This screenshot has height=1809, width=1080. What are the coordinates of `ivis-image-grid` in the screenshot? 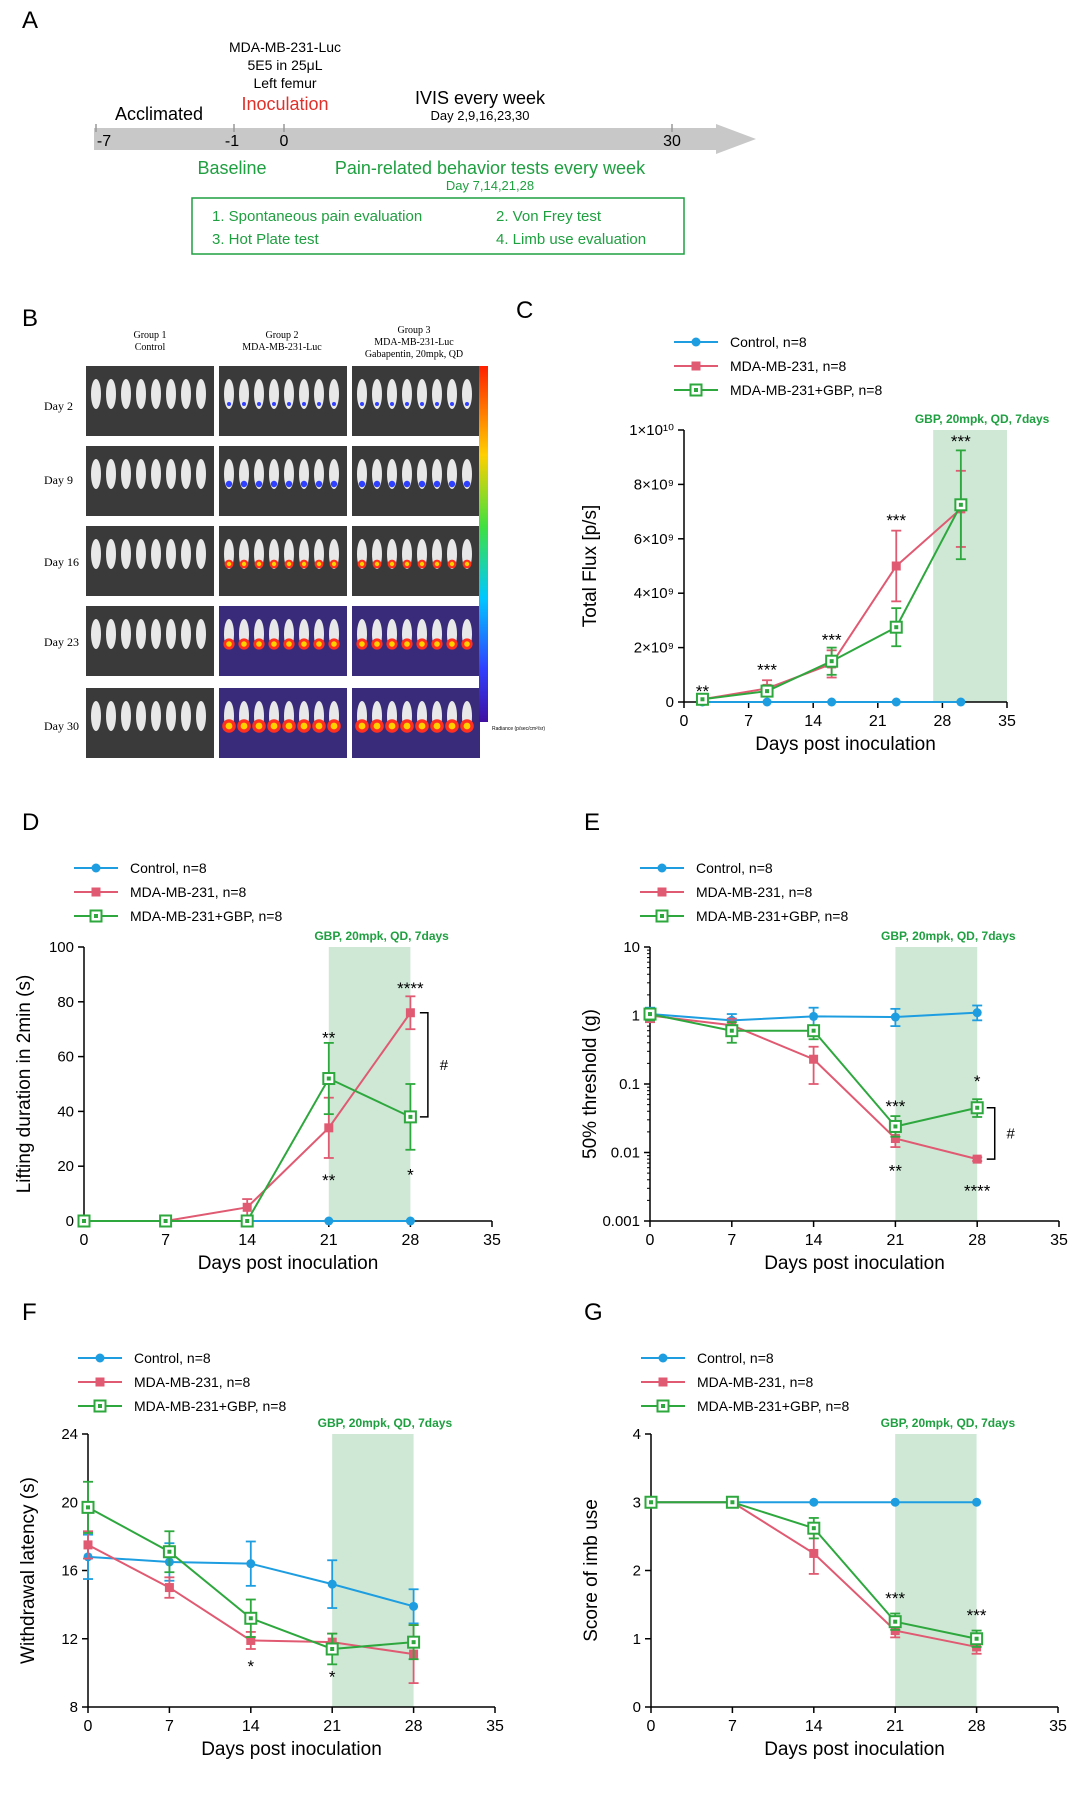 It's located at (283, 562).